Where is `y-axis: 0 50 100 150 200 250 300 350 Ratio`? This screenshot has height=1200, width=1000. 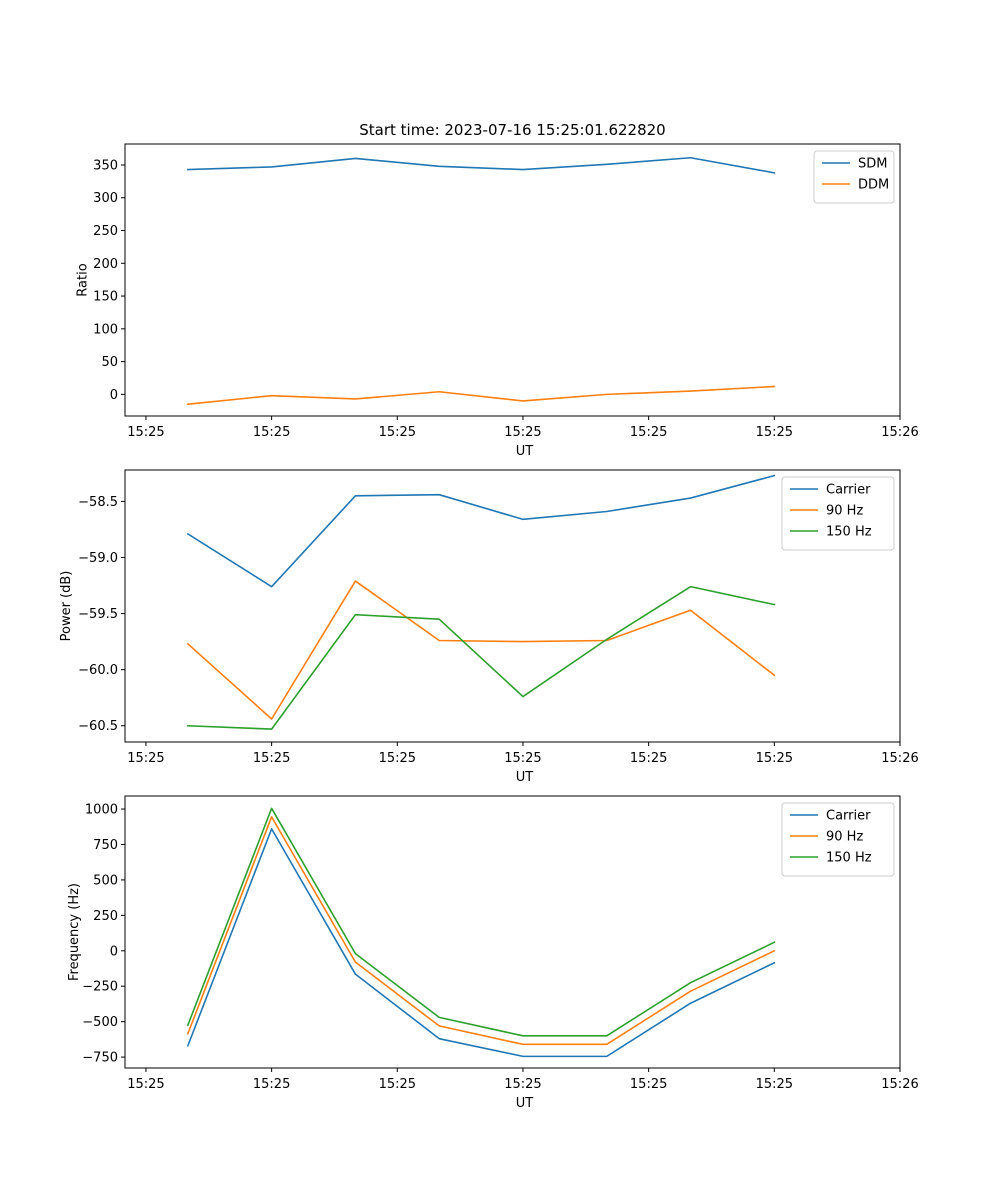 y-axis: 0 50 100 150 200 250 300 350 Ratio is located at coordinates (100, 280).